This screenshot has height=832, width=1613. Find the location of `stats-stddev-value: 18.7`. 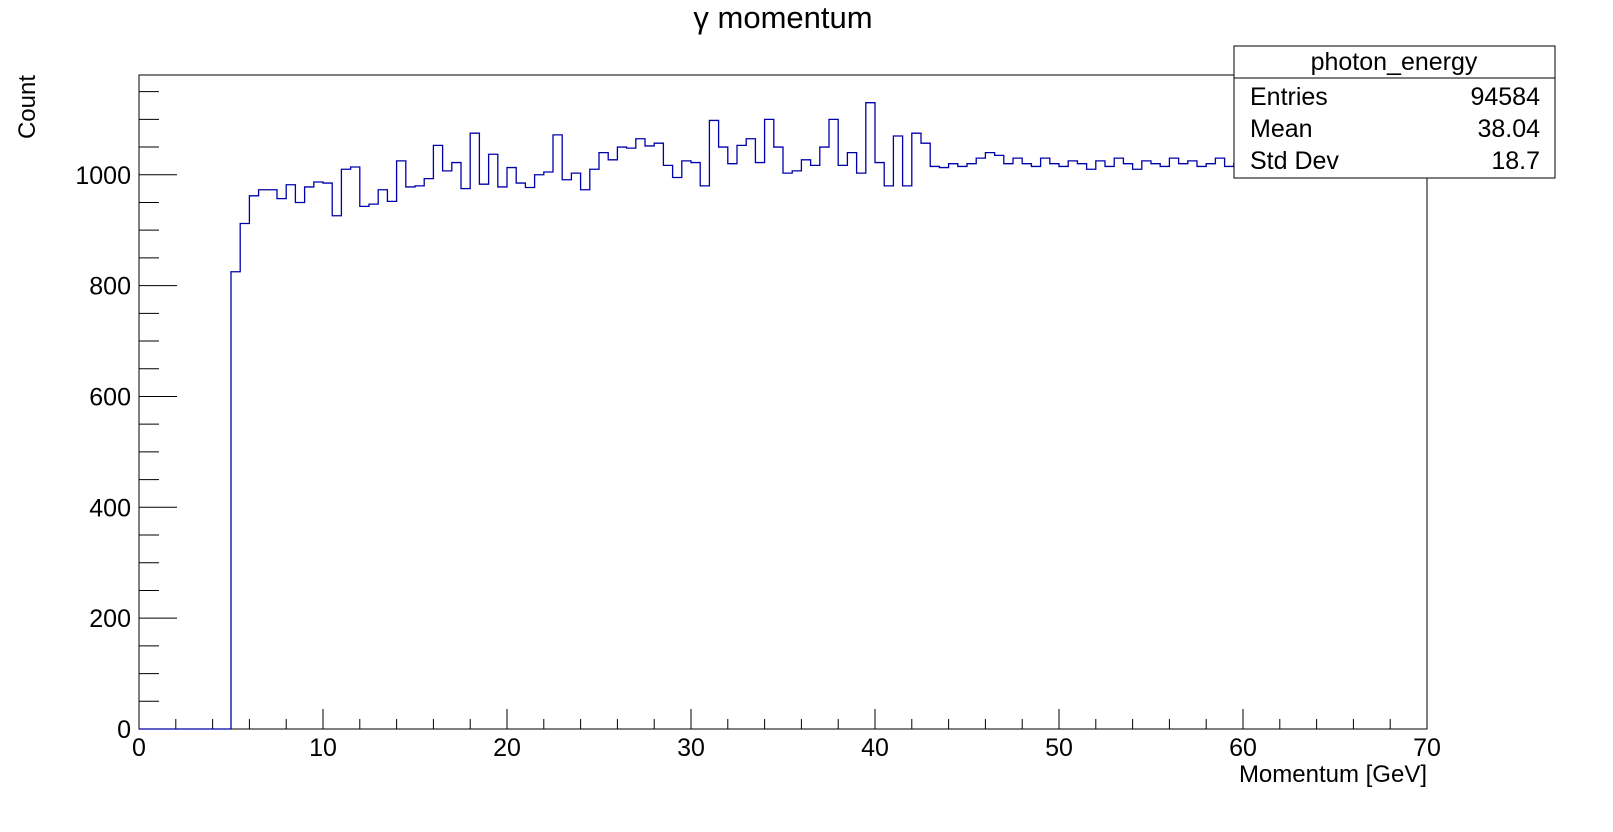

stats-stddev-value: 18.7 is located at coordinates (1515, 161).